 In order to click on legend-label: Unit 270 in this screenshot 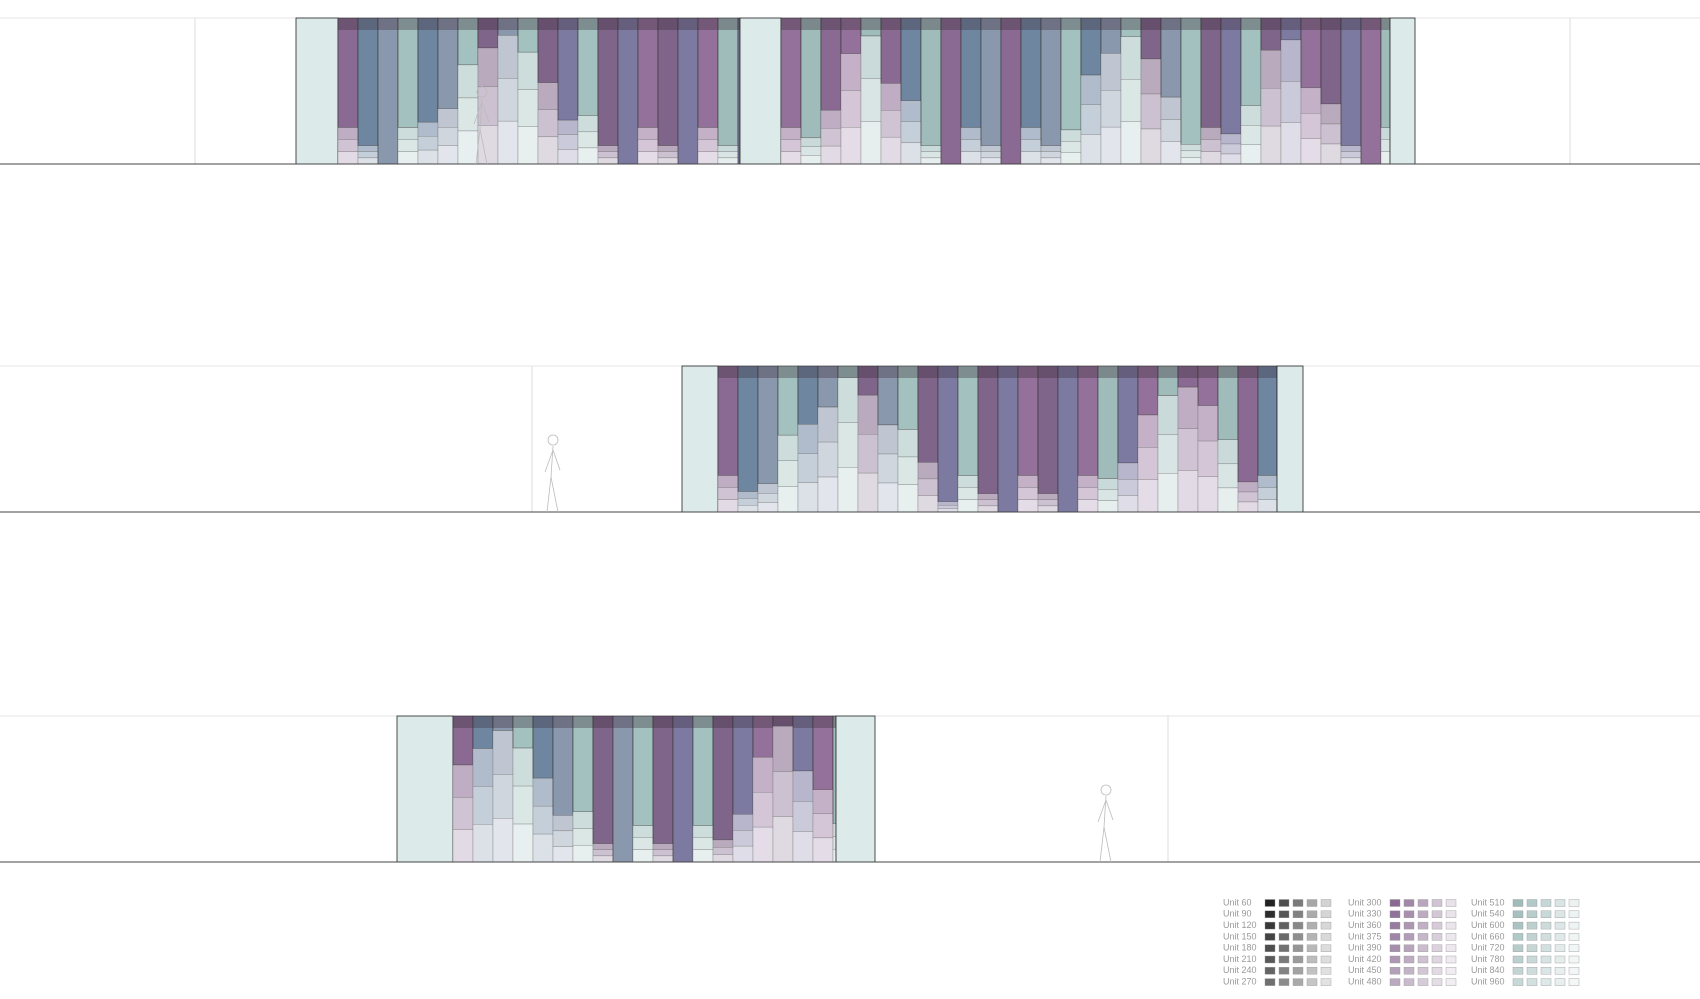, I will do `click(1240, 981)`.